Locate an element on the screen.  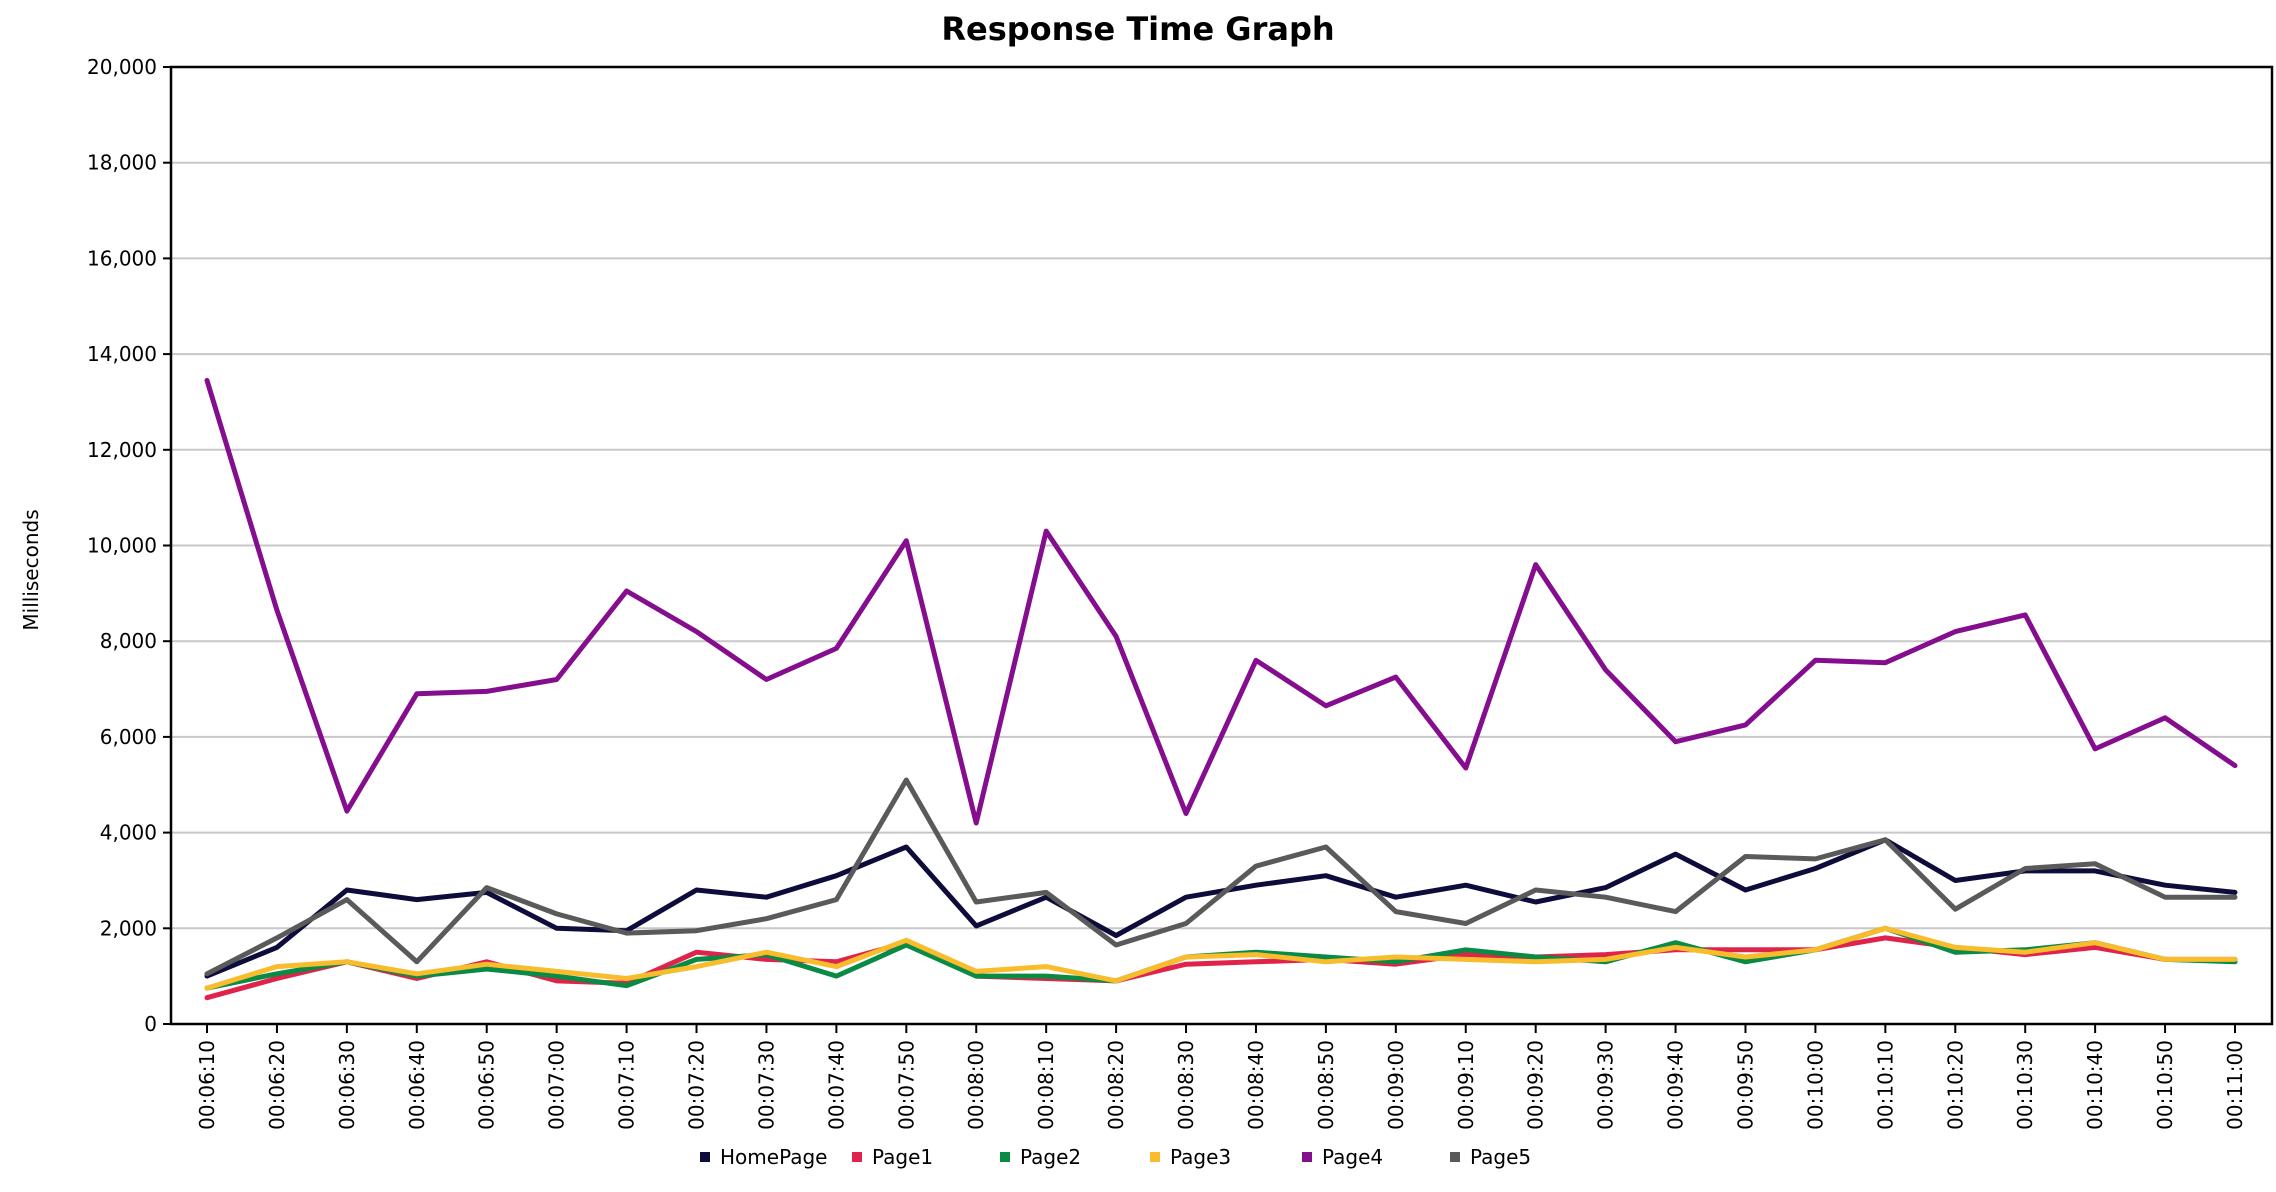
y-tick-label: 8,000 is located at coordinates (128, 641).